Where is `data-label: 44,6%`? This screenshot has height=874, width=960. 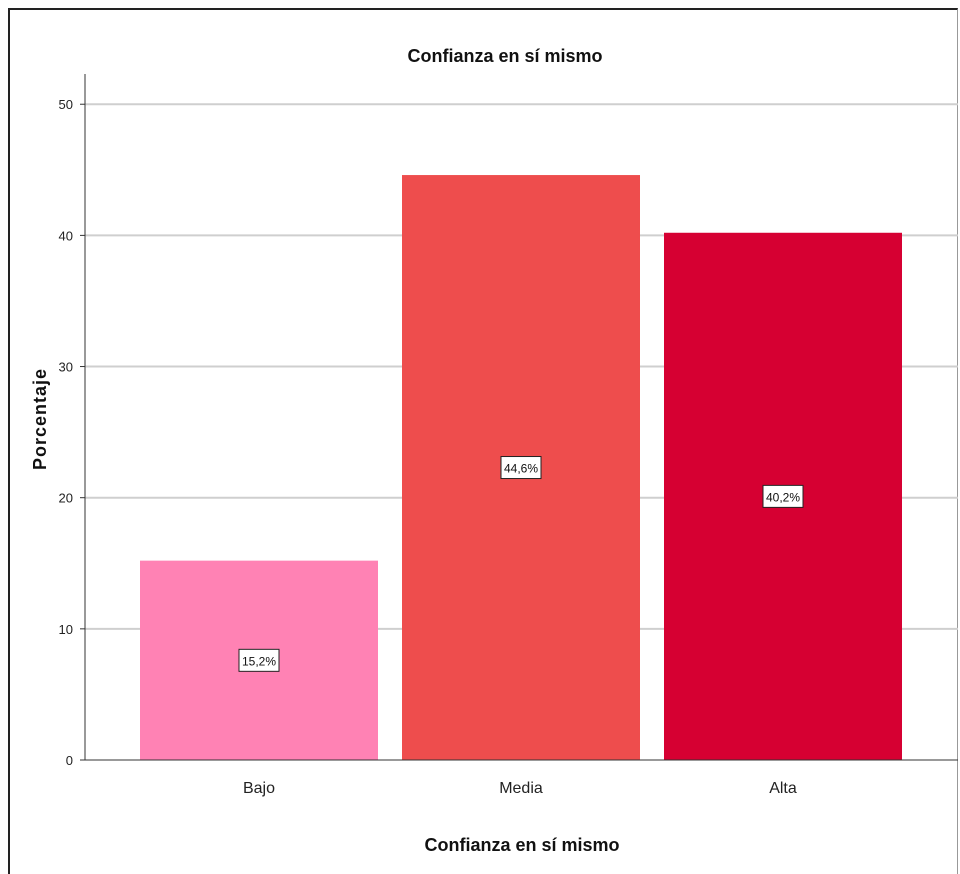 data-label: 44,6% is located at coordinates (521, 469).